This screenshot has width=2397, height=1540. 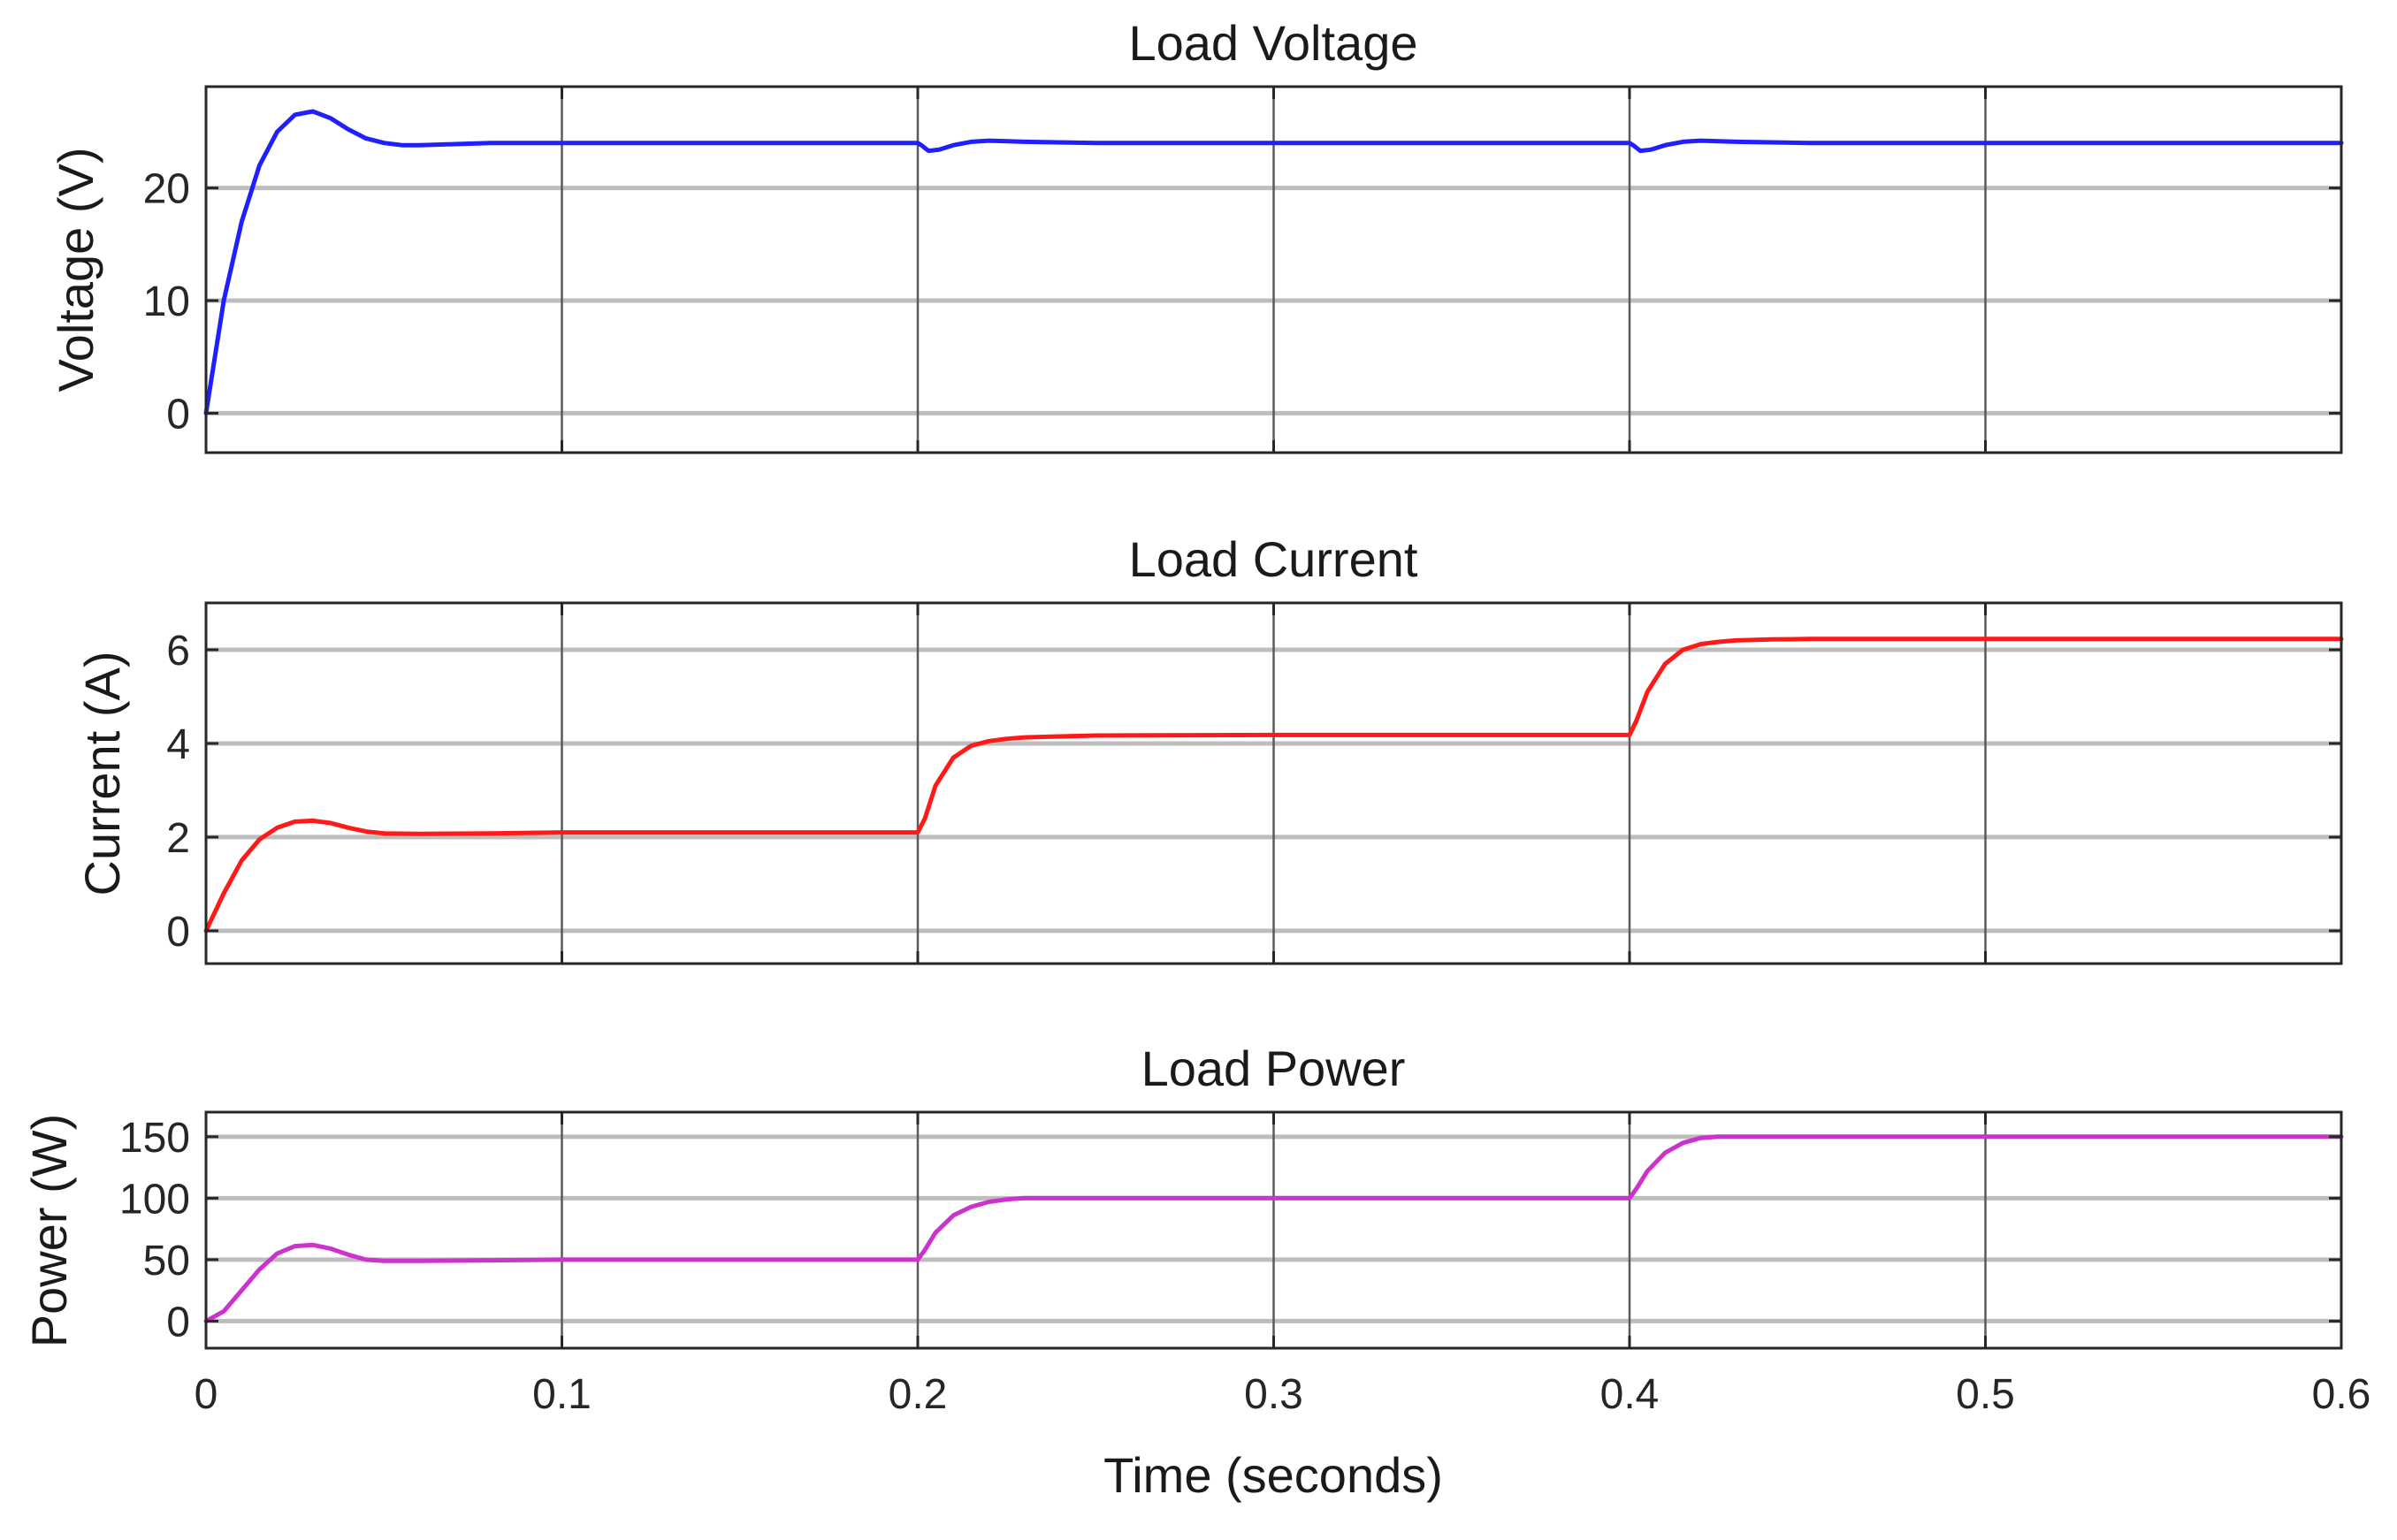 I want to click on power-ytick-label: 150, so click(x=154, y=1139).